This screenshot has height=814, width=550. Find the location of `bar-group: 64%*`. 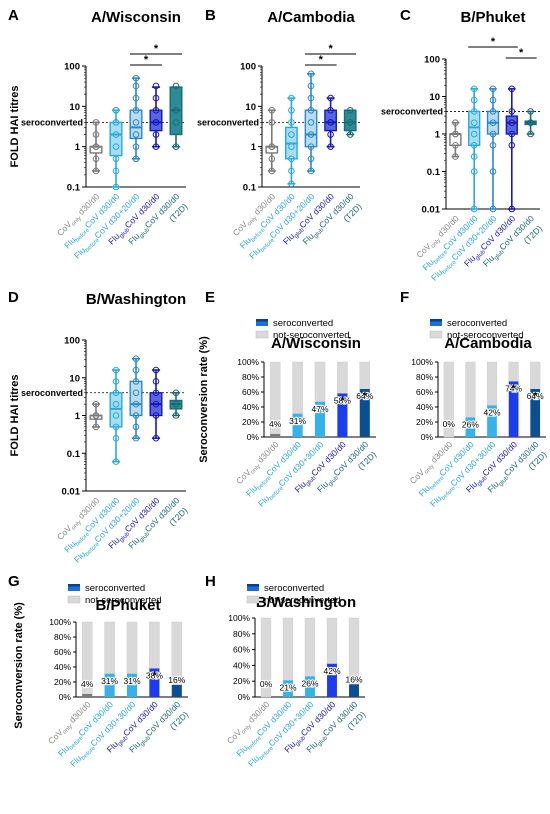

bar-group: 64%* is located at coordinates (365, 399).